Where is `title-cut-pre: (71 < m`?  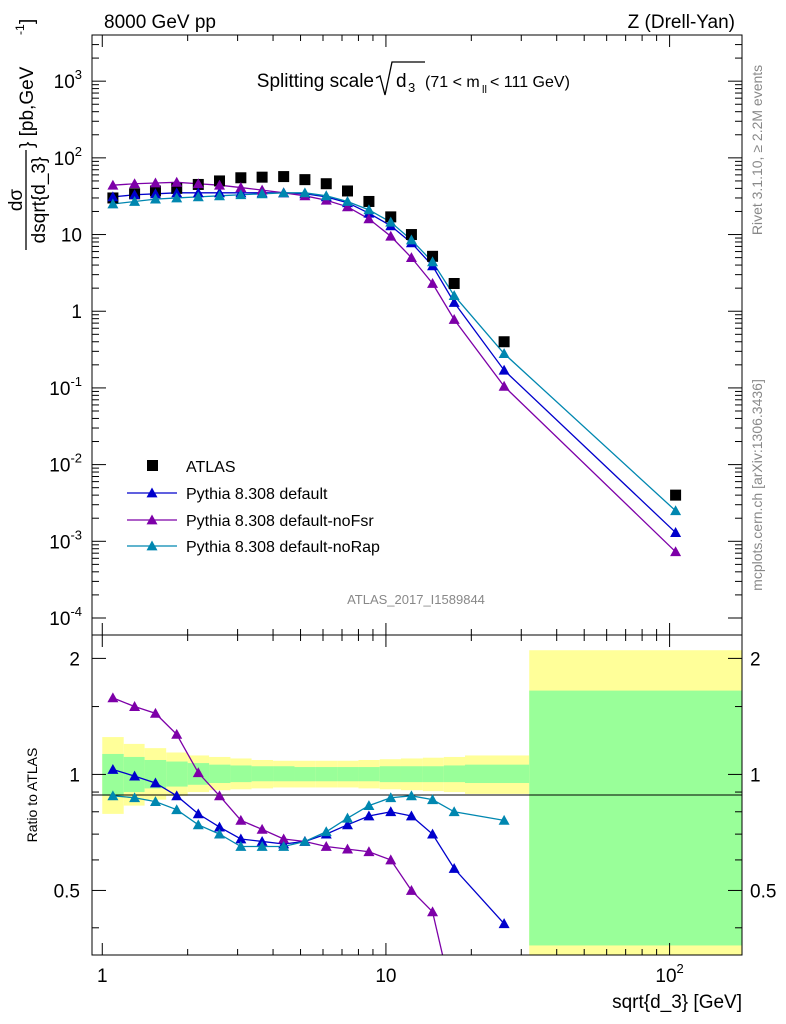 title-cut-pre: (71 < m is located at coordinates (452, 82).